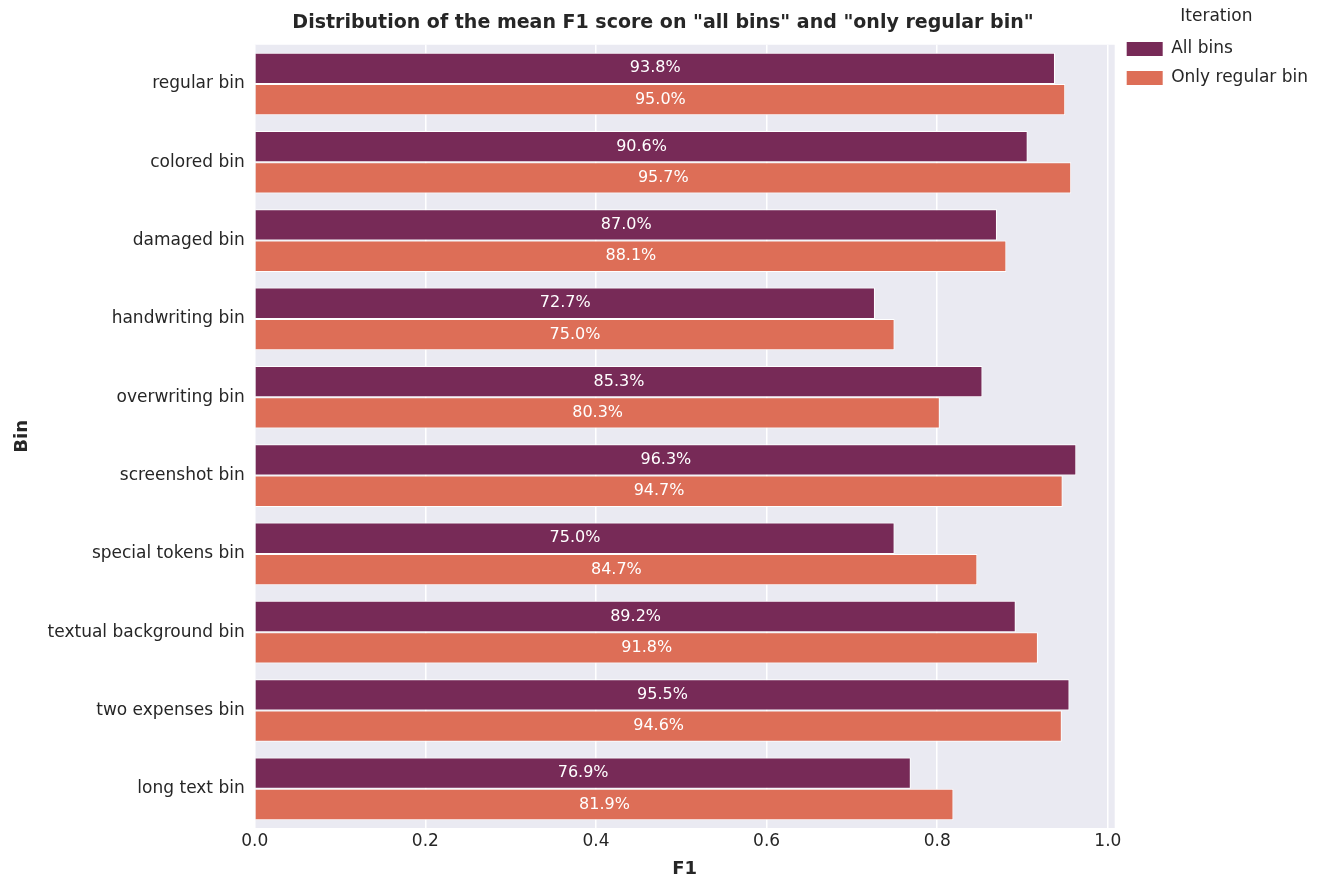 The height and width of the screenshot is (894, 1343). What do you see at coordinates (647, 647) in the screenshot?
I see `data-label: 91.8%` at bounding box center [647, 647].